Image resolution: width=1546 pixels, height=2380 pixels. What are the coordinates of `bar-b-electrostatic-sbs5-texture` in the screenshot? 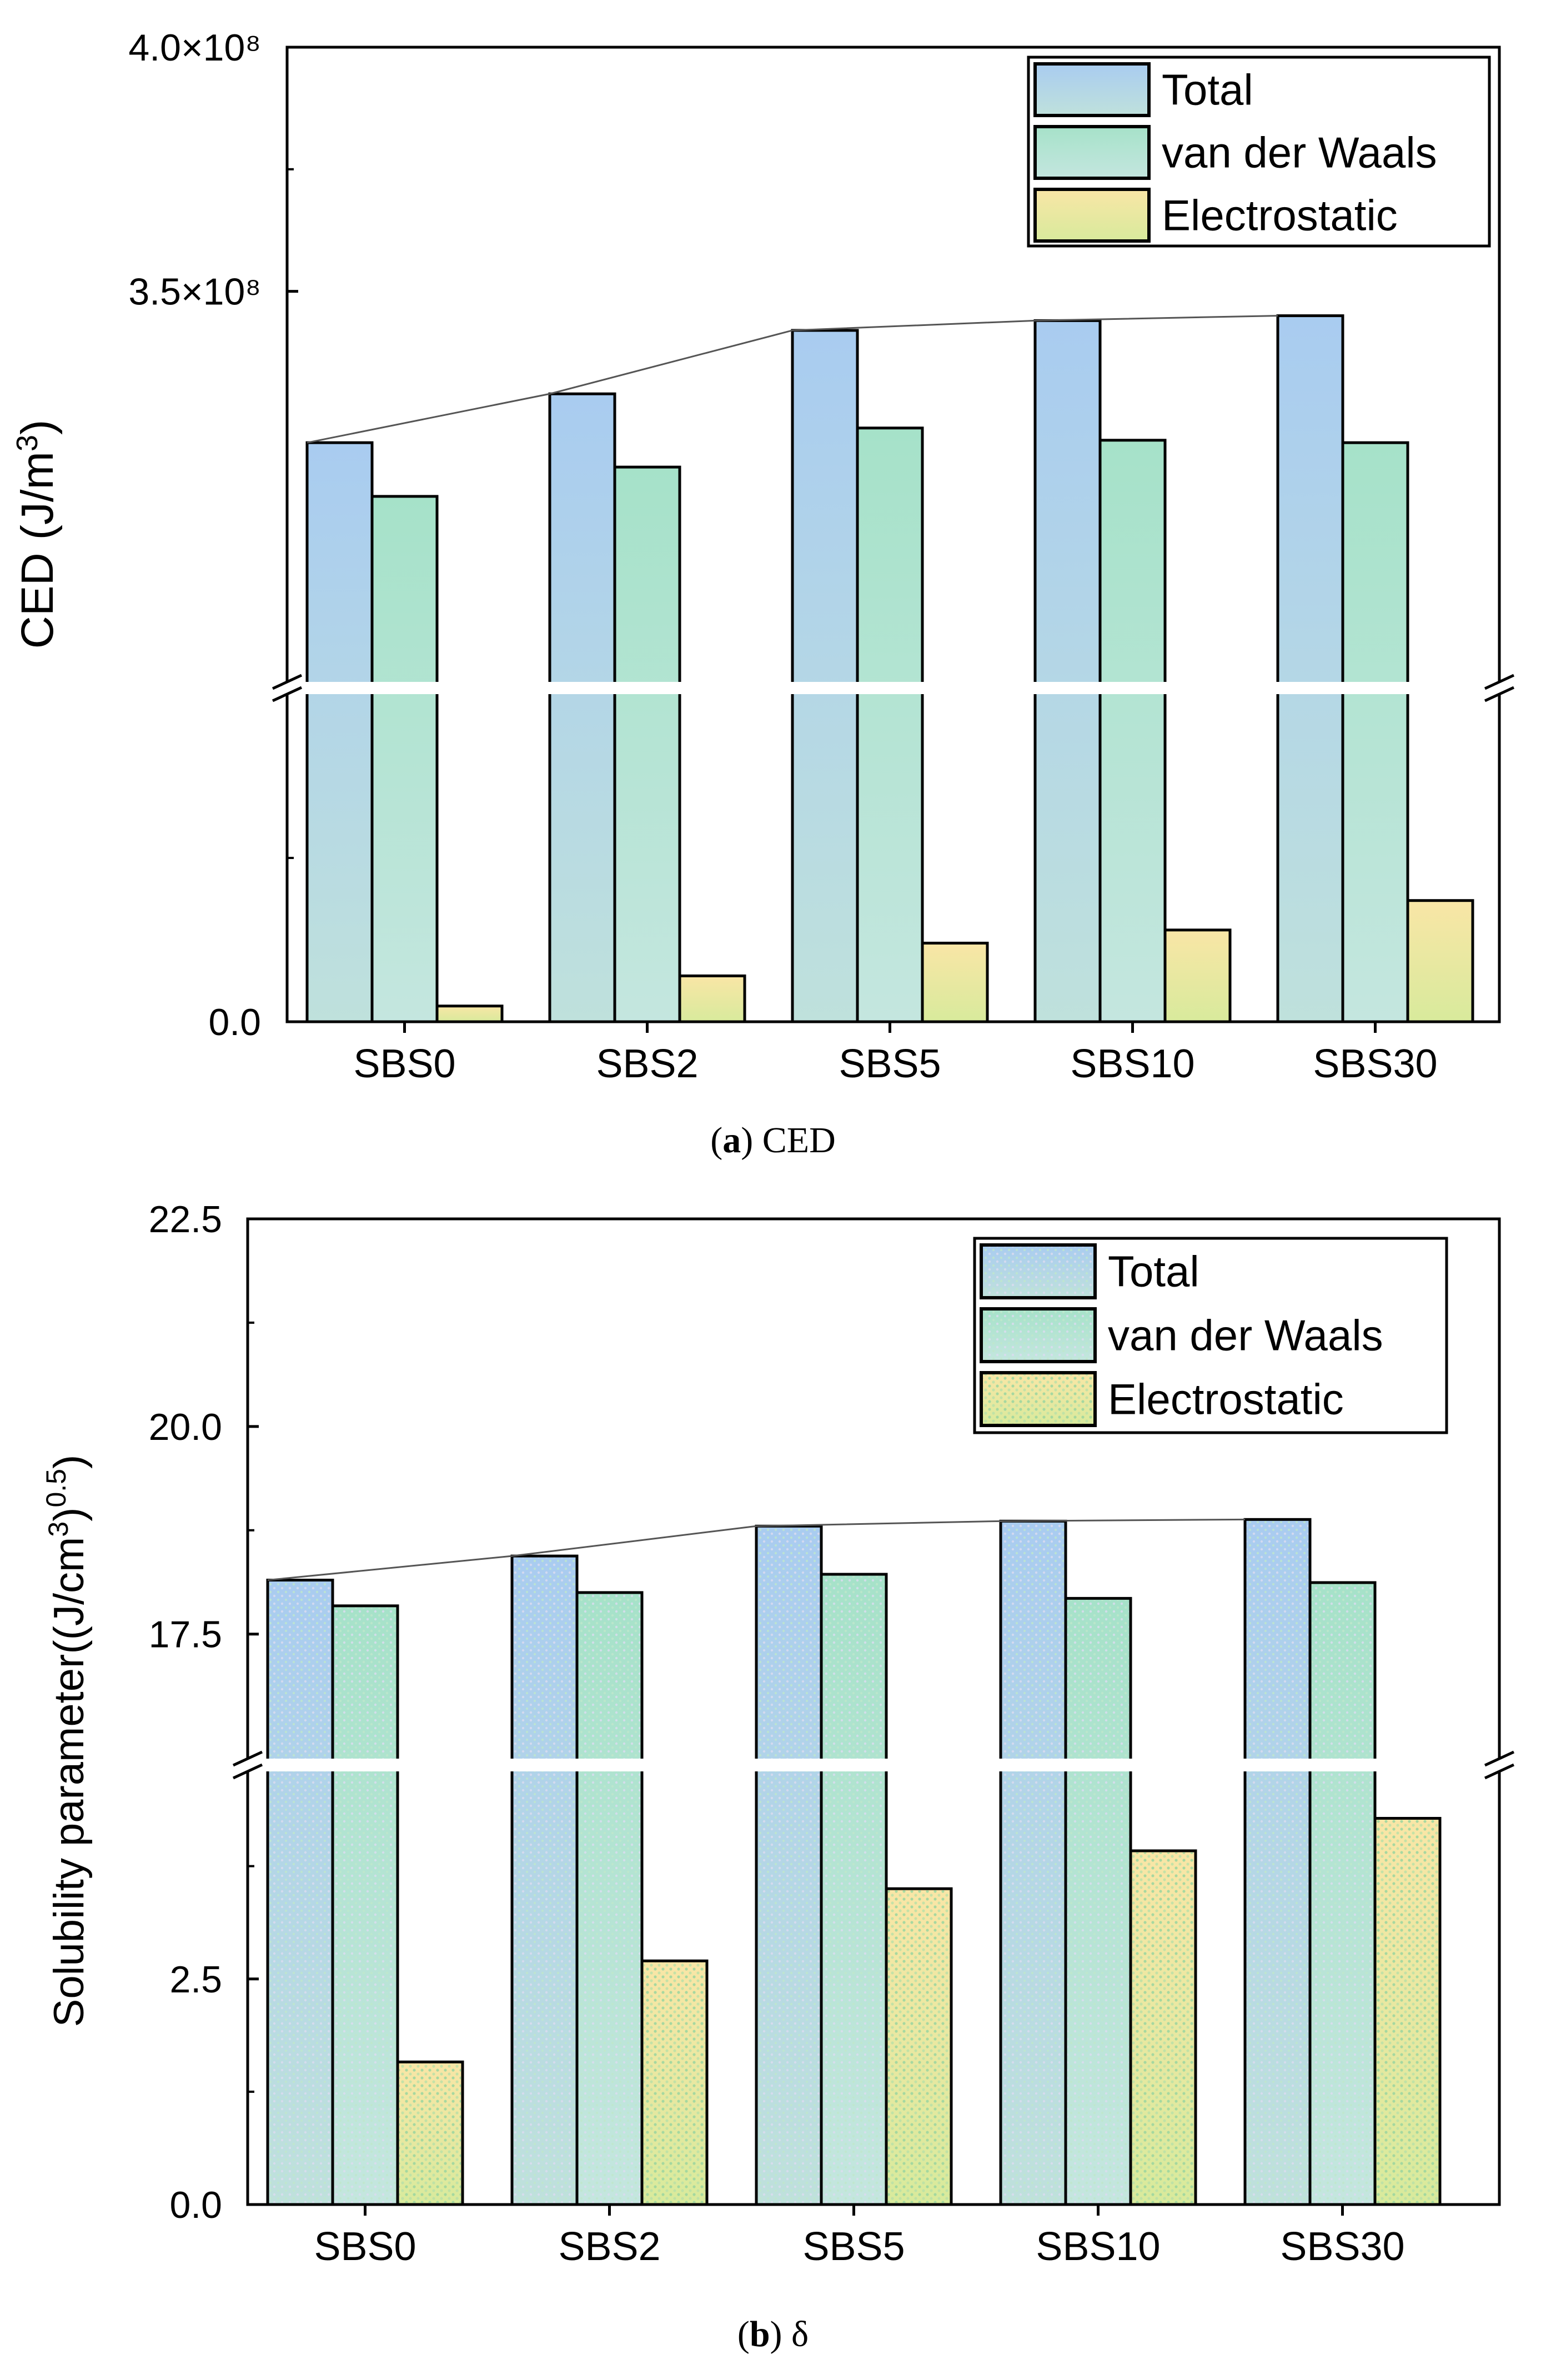 It's located at (919, 2046).